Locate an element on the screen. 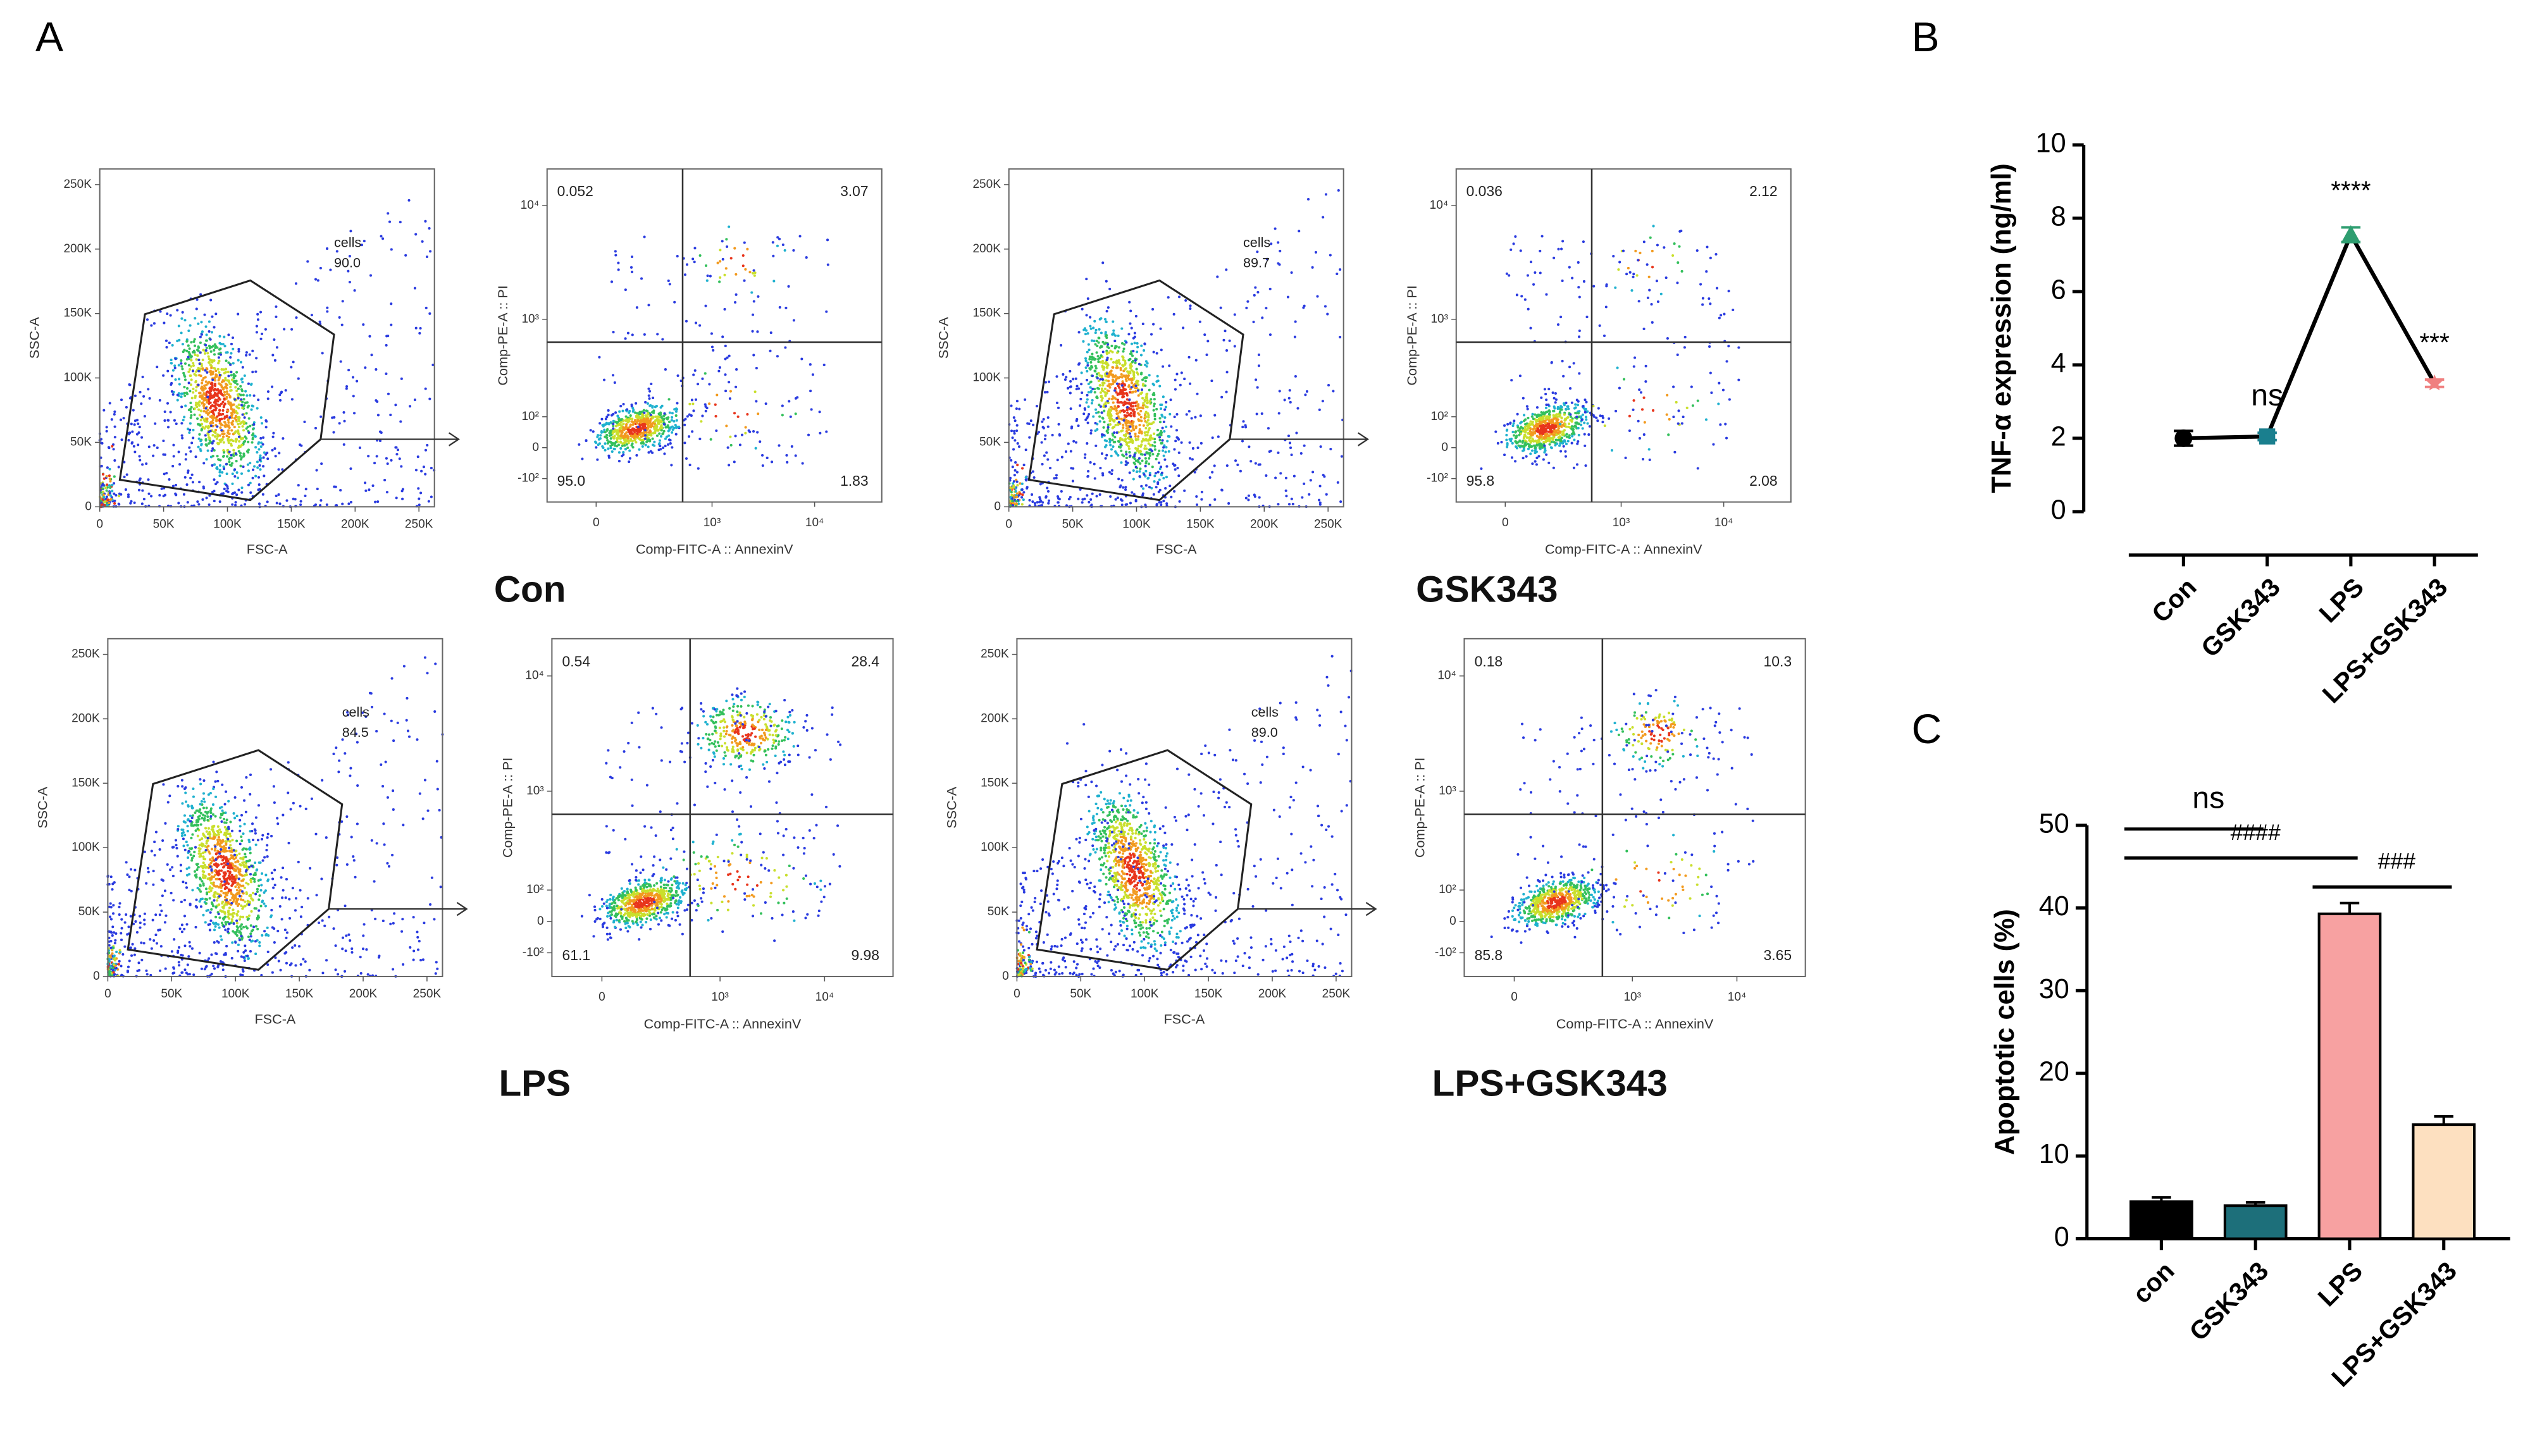 This screenshot has height=1456, width=2523. x-axis-label: Comp-FITC-A :: AnnexinV is located at coordinates (1623, 549).